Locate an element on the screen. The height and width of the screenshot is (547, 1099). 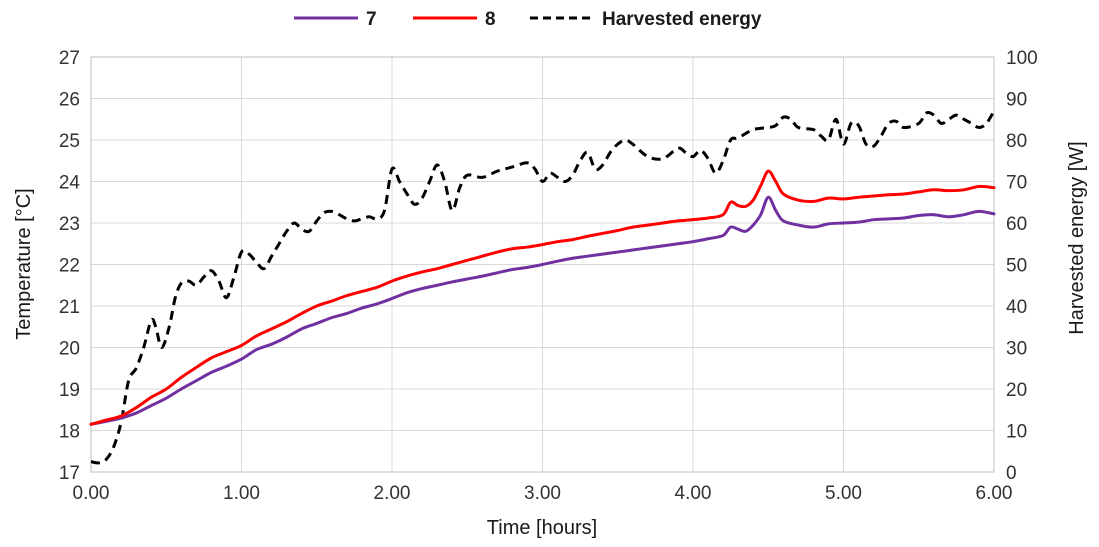
legend-item-harvested-energy: Harvested energy is located at coordinates (646, 19).